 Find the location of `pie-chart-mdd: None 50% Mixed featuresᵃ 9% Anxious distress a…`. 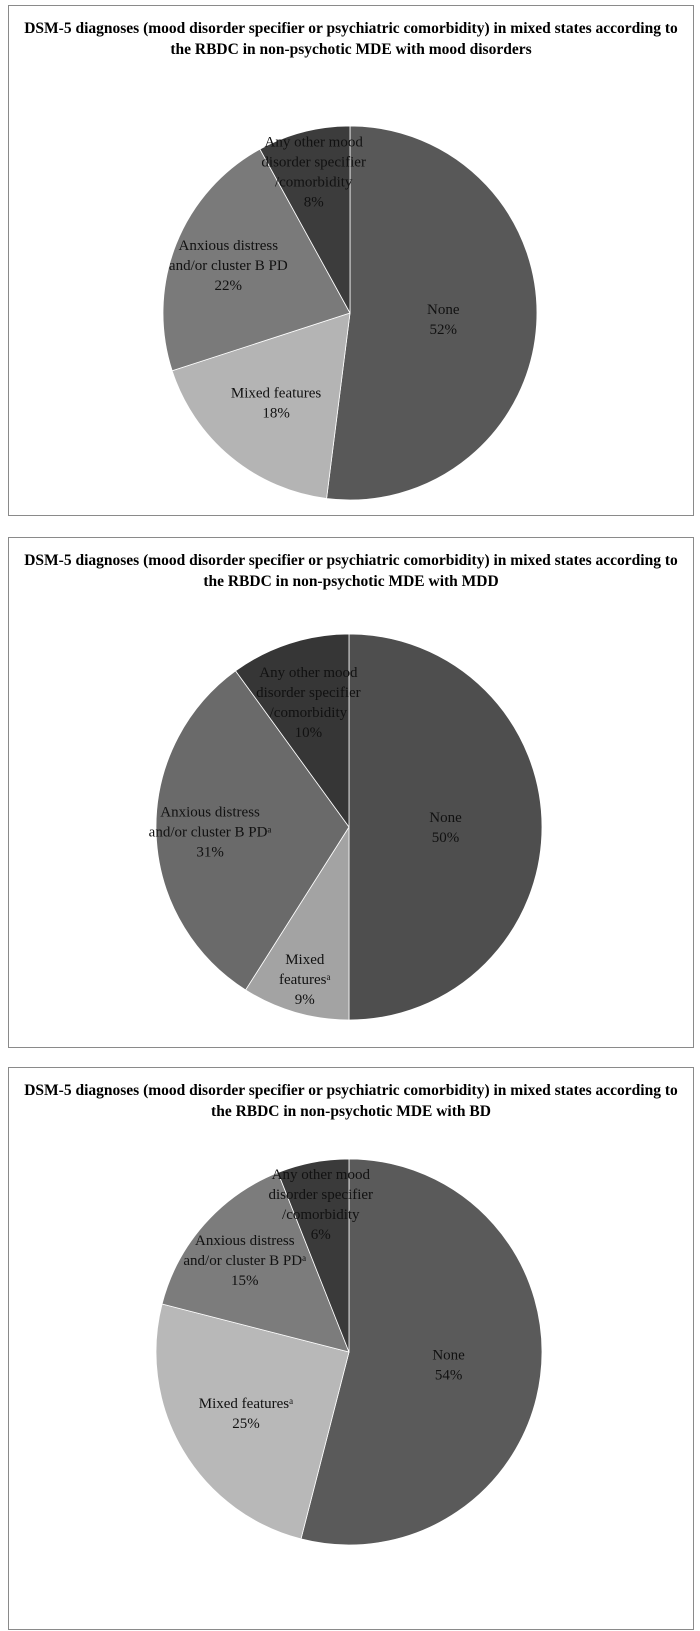

pie-chart-mdd: None 50% Mixed featuresᵃ 9% Anxious distress a… is located at coordinates (346, 827).